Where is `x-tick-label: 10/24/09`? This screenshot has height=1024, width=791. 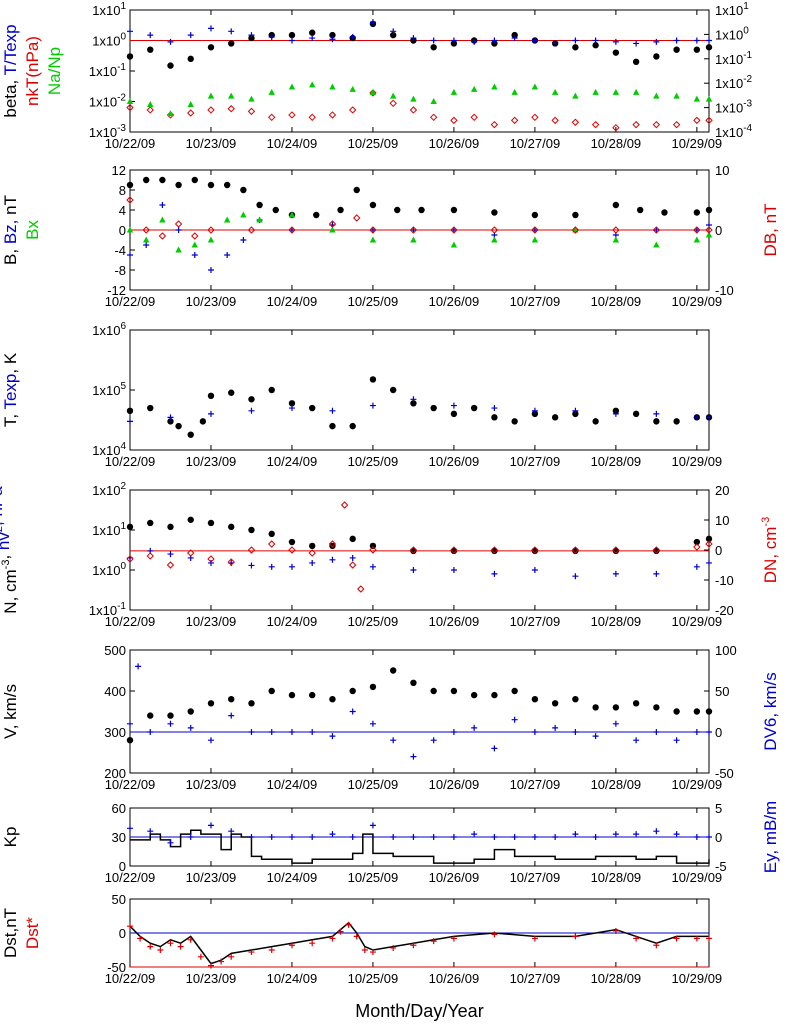
x-tick-label: 10/24/09 is located at coordinates (292, 784).